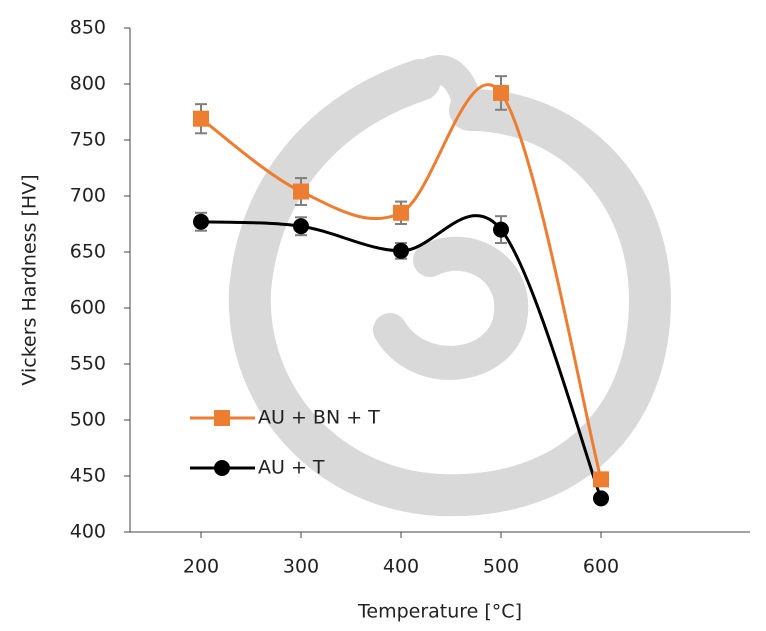 Image resolution: width=766 pixels, height=631 pixels. Describe the element at coordinates (88, 84) in the screenshot. I see `y-tick-label: 800` at that location.